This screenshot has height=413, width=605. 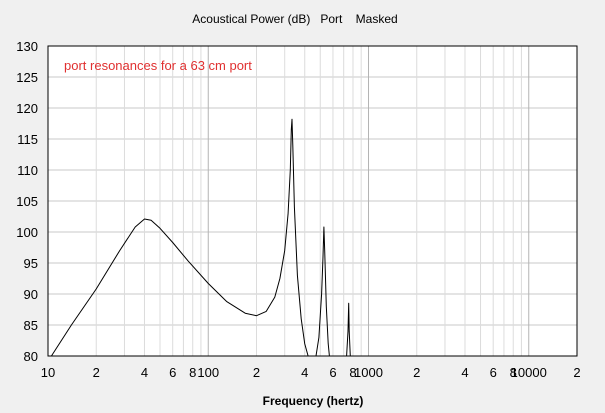 What do you see at coordinates (27, 108) in the screenshot?
I see `y-tick-label: 120` at bounding box center [27, 108].